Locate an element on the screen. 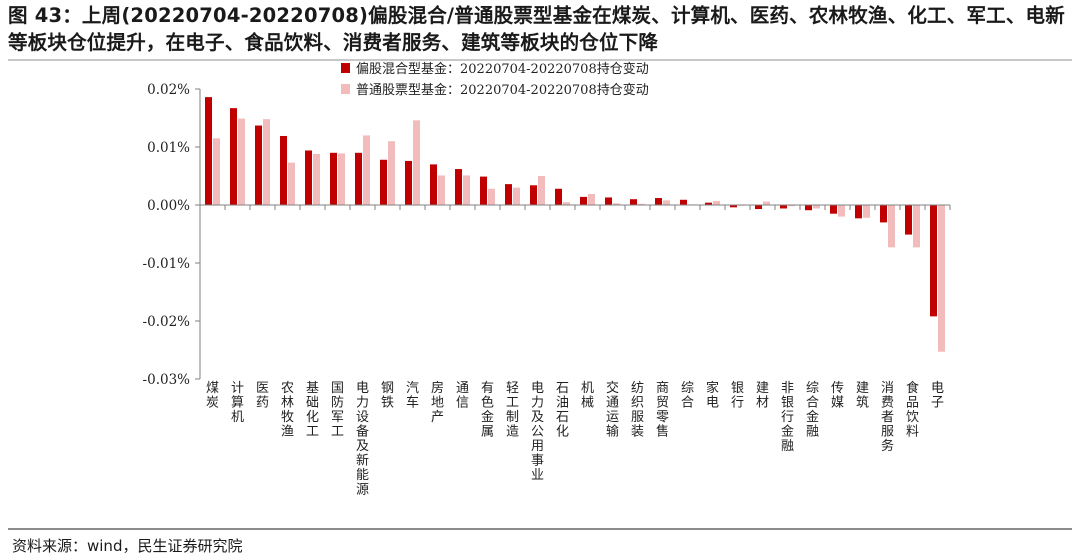 The image size is (1080, 558). category-label: 农林牧渔 is located at coordinates (287, 410).